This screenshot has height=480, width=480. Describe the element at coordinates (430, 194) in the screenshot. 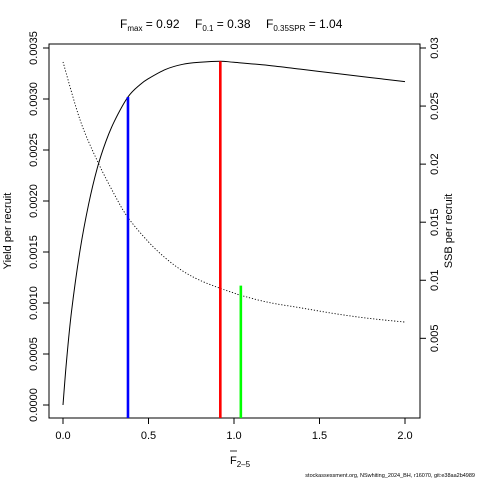

I see `y-axis-right: 0.005 0.01 0.015 0.02 0.025 0.03` at that location.